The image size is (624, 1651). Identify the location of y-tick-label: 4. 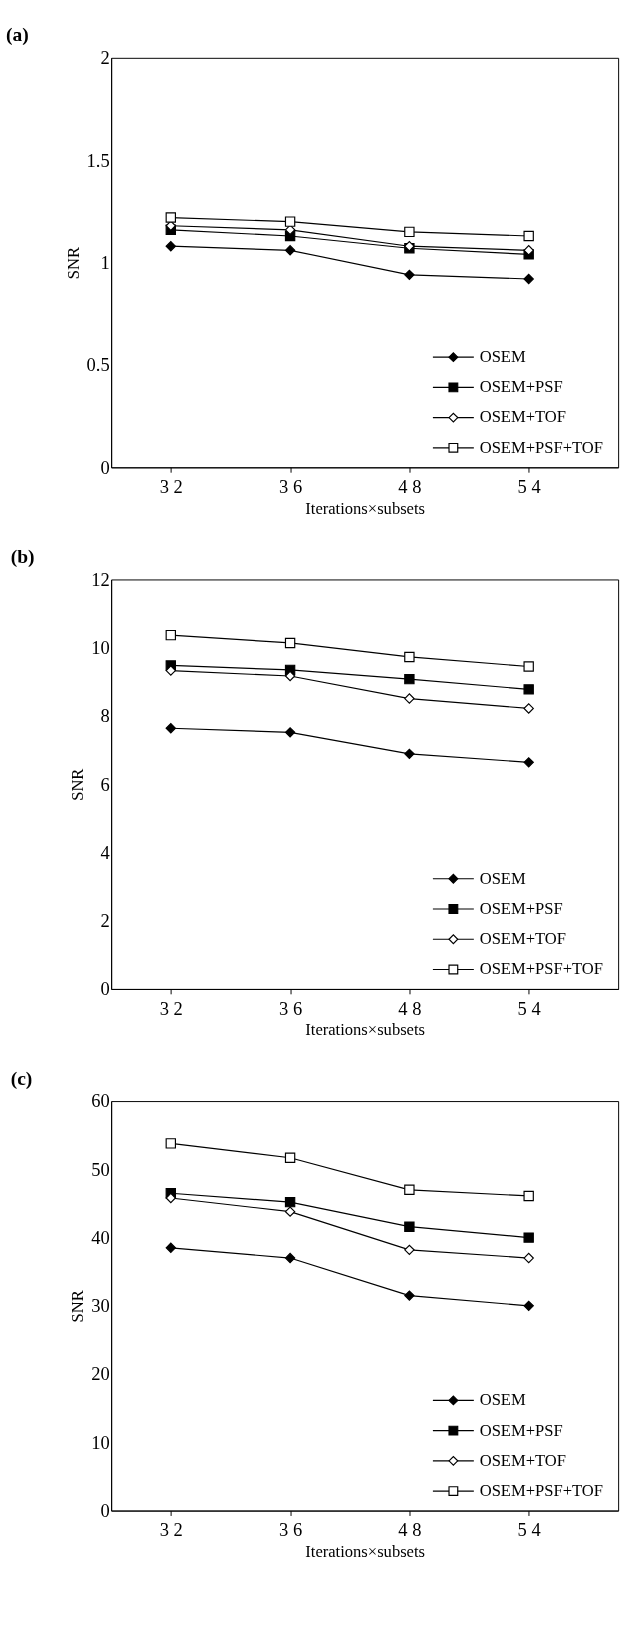
(105, 852).